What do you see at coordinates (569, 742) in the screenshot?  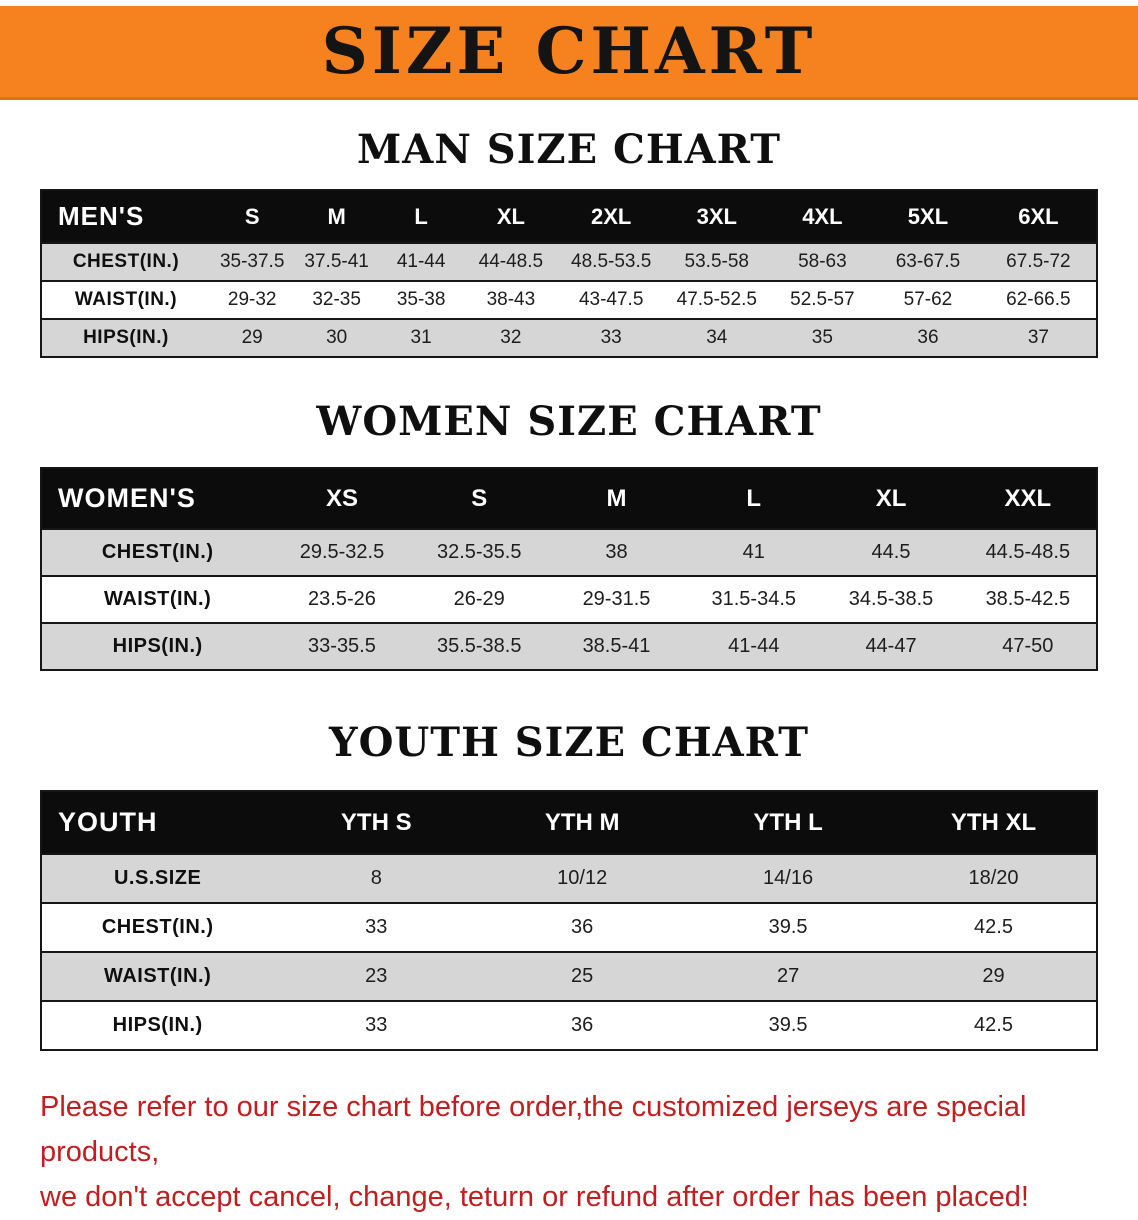 I see `youth-section-heading: YOUTH SIZE CHART` at bounding box center [569, 742].